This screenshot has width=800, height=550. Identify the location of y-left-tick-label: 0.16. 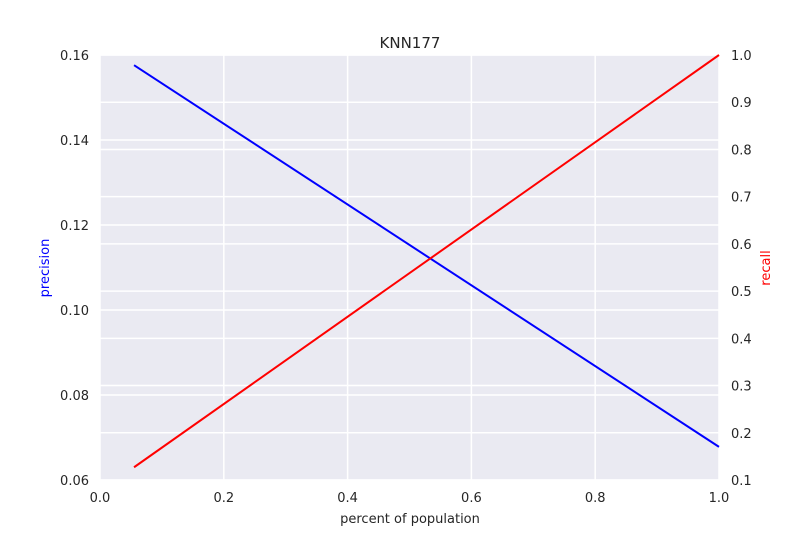
(74, 56).